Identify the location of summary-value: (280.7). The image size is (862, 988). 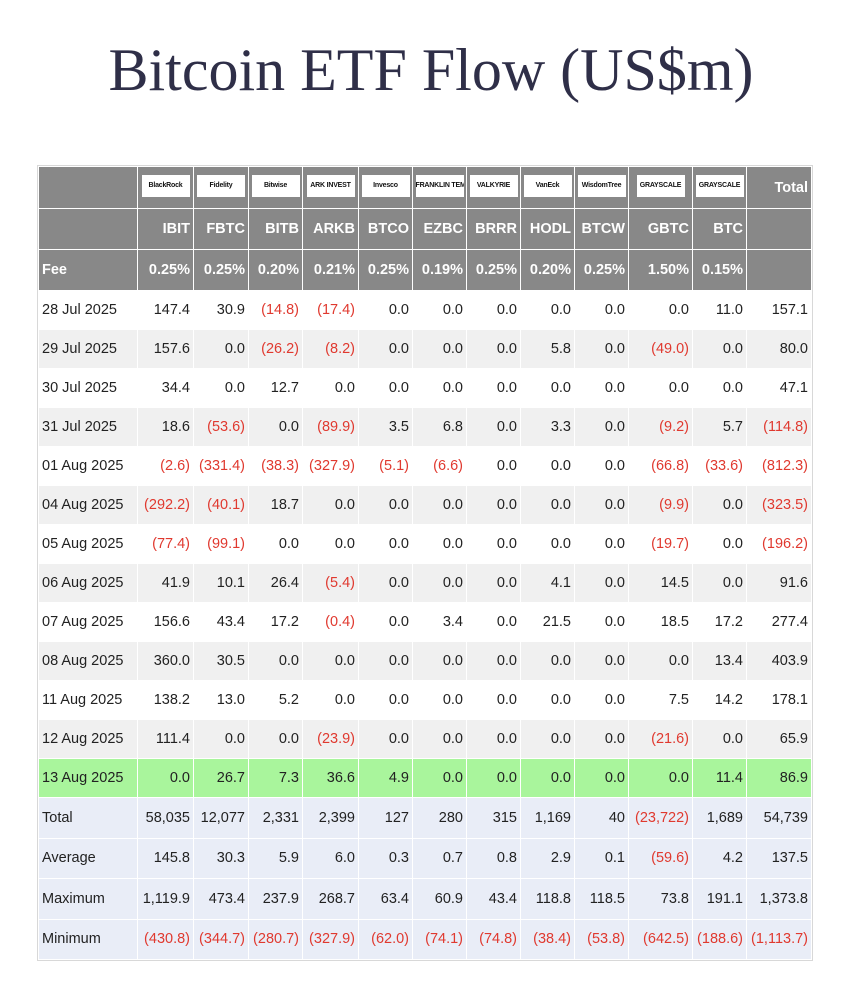
(275, 939).